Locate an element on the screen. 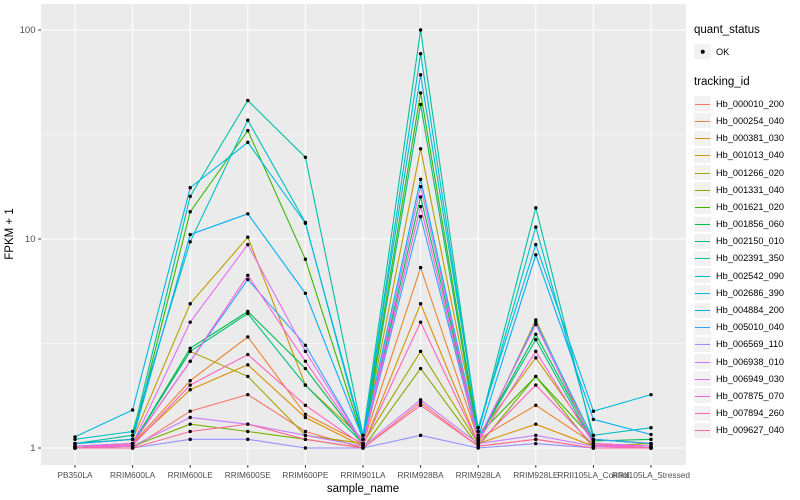 This screenshot has width=800, height=500. legend-item-Hb_009627_040: Hb_009627_040 is located at coordinates (747, 430).